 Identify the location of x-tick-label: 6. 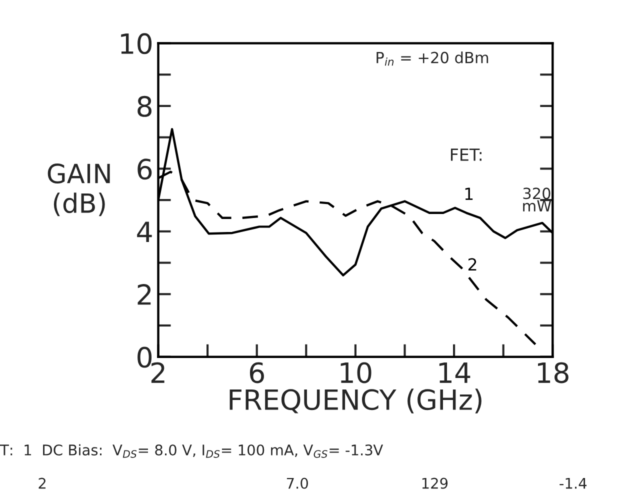
(257, 373).